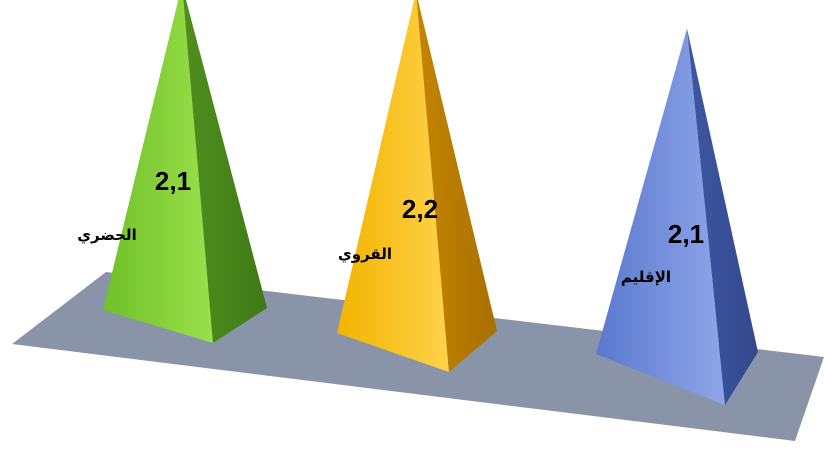 The height and width of the screenshot is (449, 824). I want to click on category-label: القروي, so click(365, 254).